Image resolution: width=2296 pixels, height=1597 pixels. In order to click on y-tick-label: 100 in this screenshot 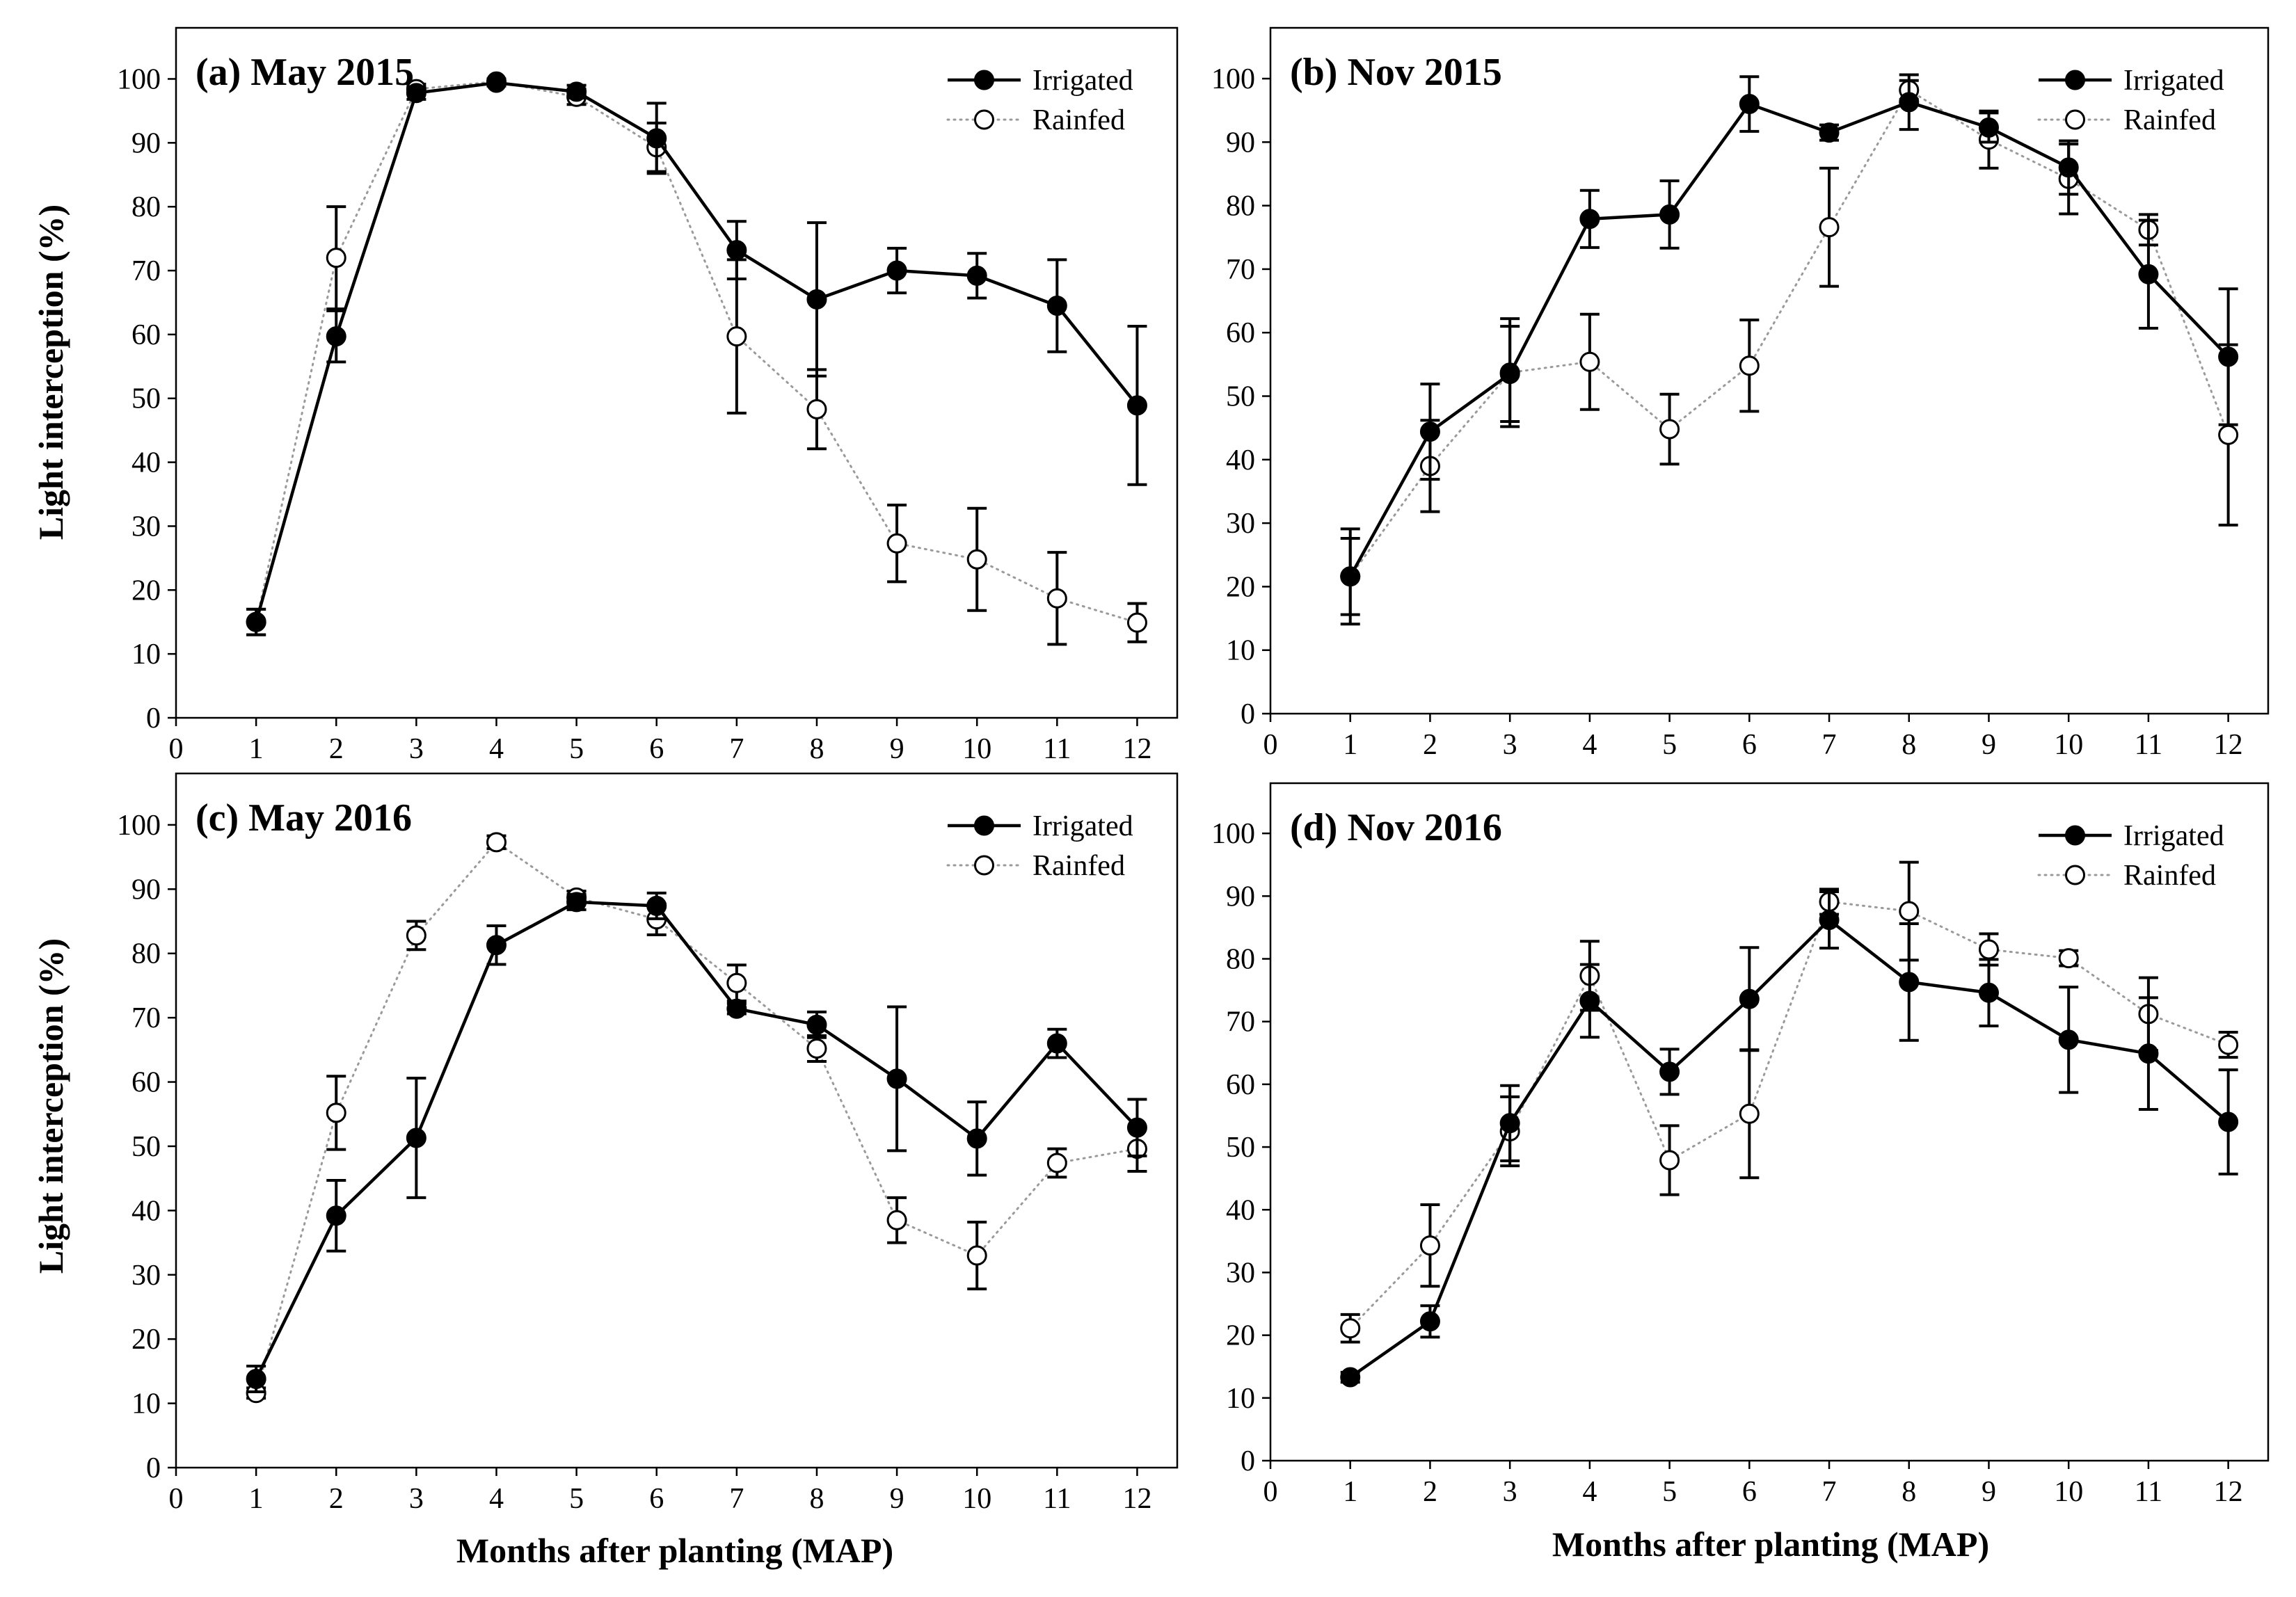, I will do `click(1233, 79)`.